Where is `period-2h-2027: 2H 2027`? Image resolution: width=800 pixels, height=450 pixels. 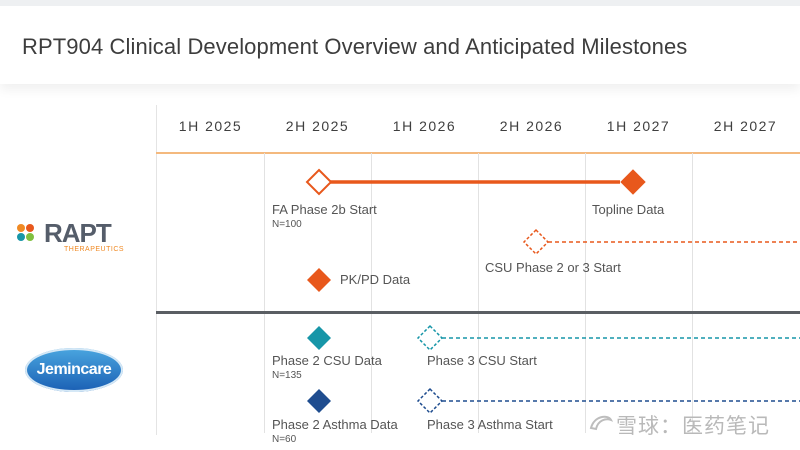 period-2h-2027: 2H 2027 is located at coordinates (745, 126).